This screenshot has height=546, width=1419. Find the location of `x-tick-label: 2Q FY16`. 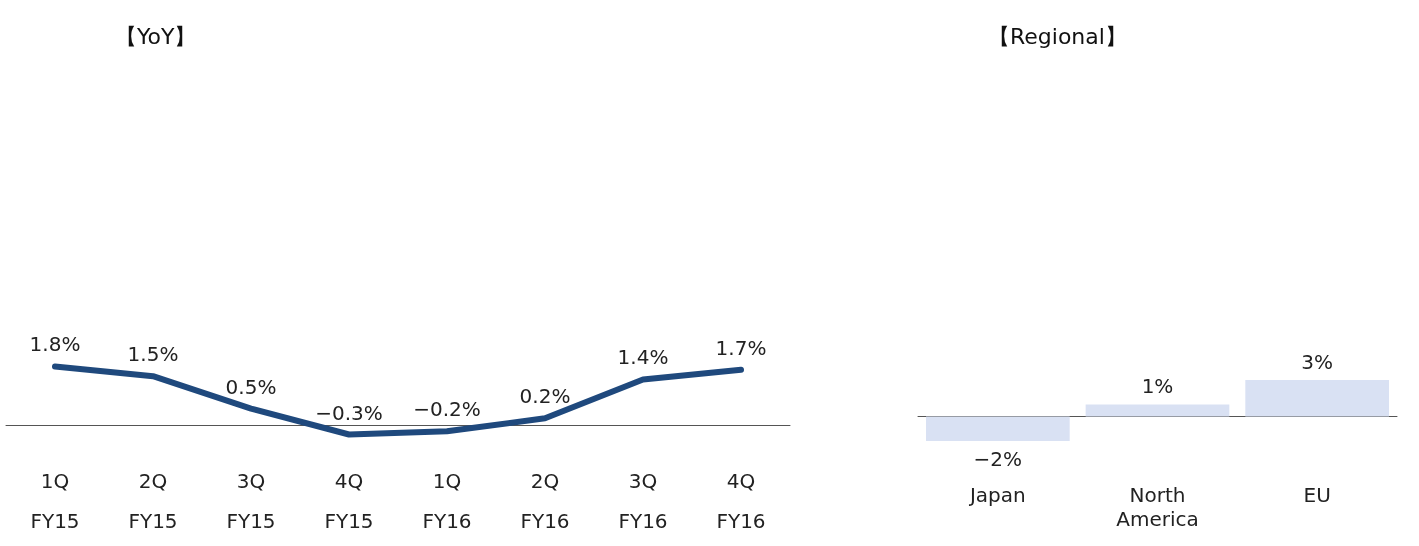

x-tick-label: 2Q FY16 is located at coordinates (545, 501).